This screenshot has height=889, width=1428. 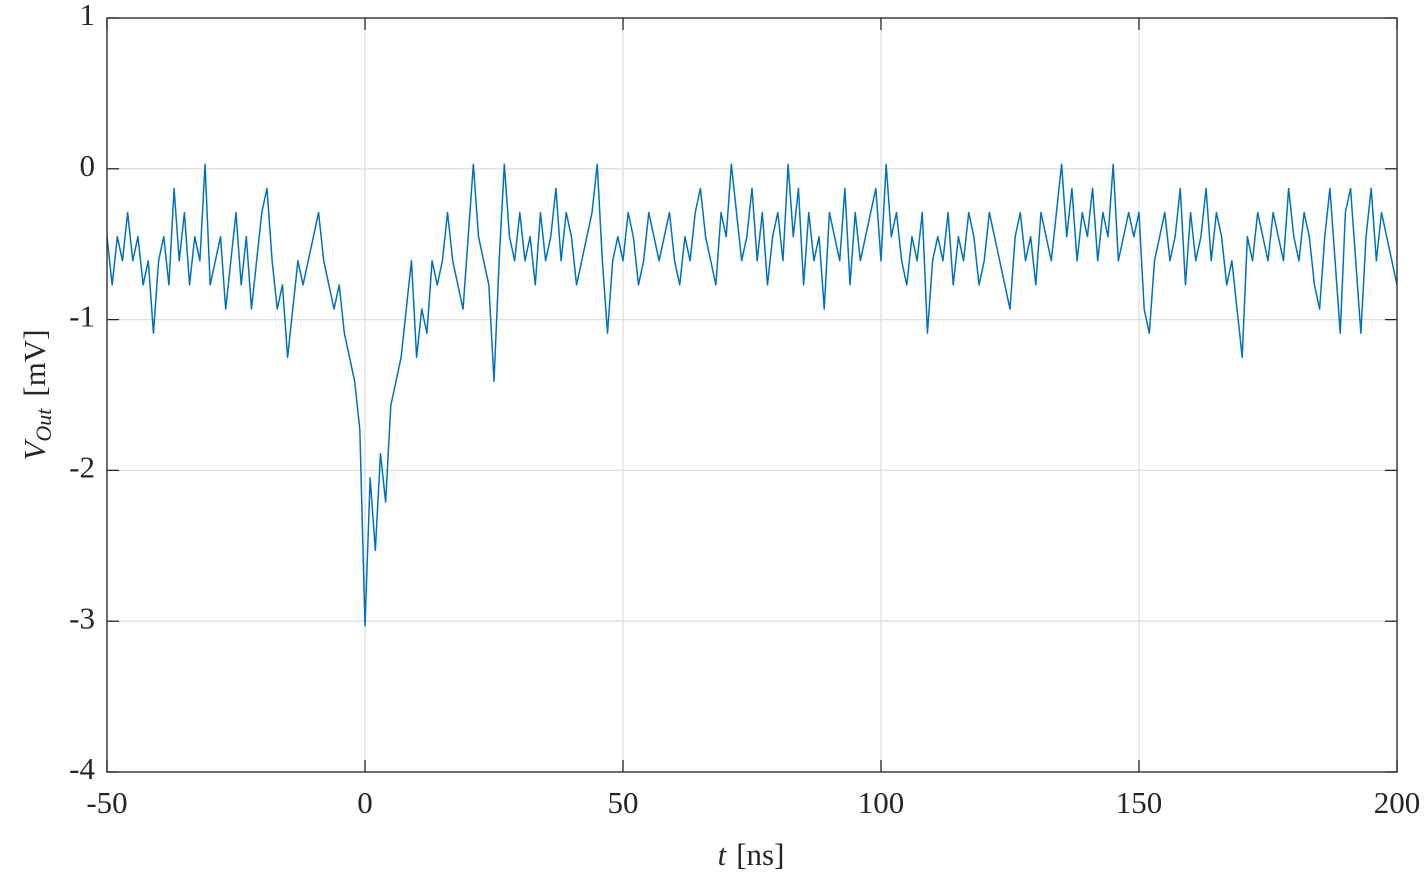 I want to click on y-label-sub: Out, so click(x=43, y=425).